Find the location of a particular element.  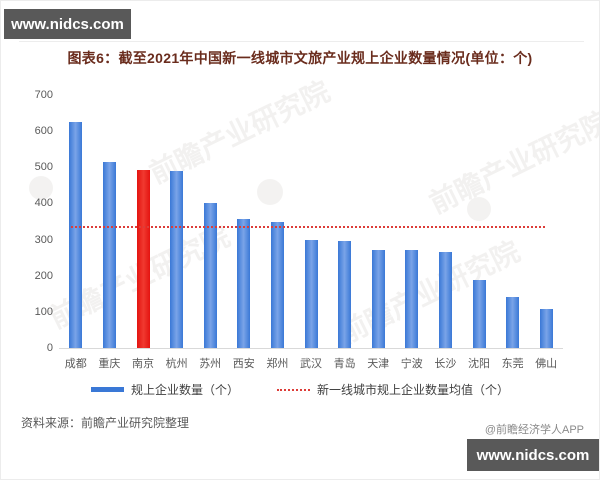

y-tick-label: 500 is located at coordinates (43, 167).